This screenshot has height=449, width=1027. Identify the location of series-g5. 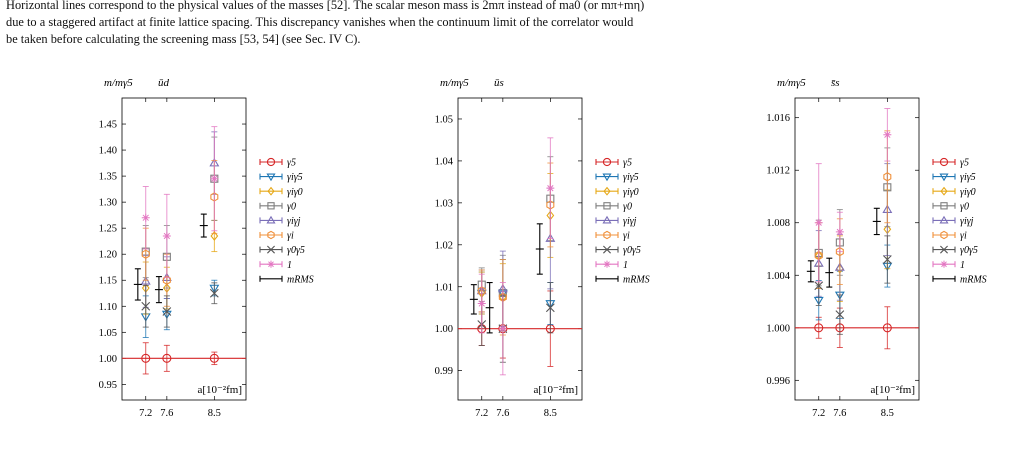
(180, 358).